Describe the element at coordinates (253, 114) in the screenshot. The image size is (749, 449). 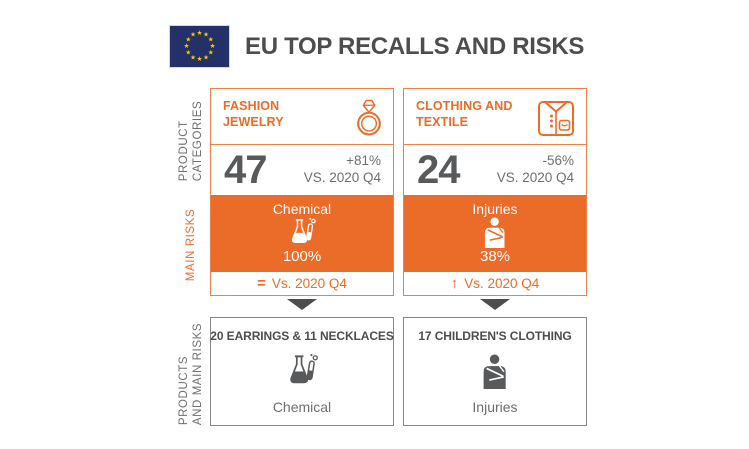
I see `category-title: FASHION JEWELRY` at that location.